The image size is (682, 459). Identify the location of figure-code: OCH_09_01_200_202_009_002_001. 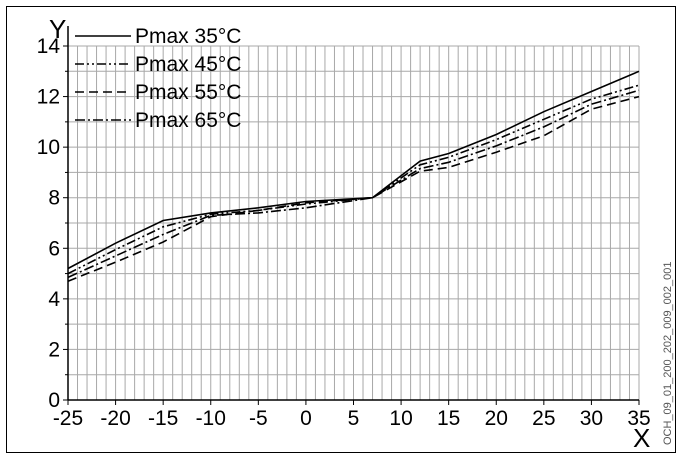
(668, 353).